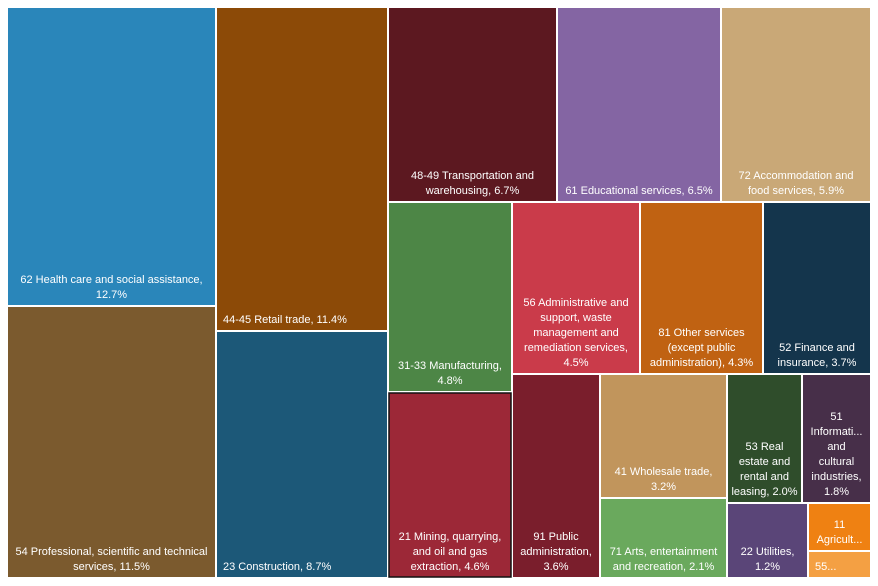 The image size is (878, 586). Describe the element at coordinates (837, 454) in the screenshot. I see `tile-label-51-information-and-cultural-industries: 51 Informati... and cultural industries, 1.8%` at that location.